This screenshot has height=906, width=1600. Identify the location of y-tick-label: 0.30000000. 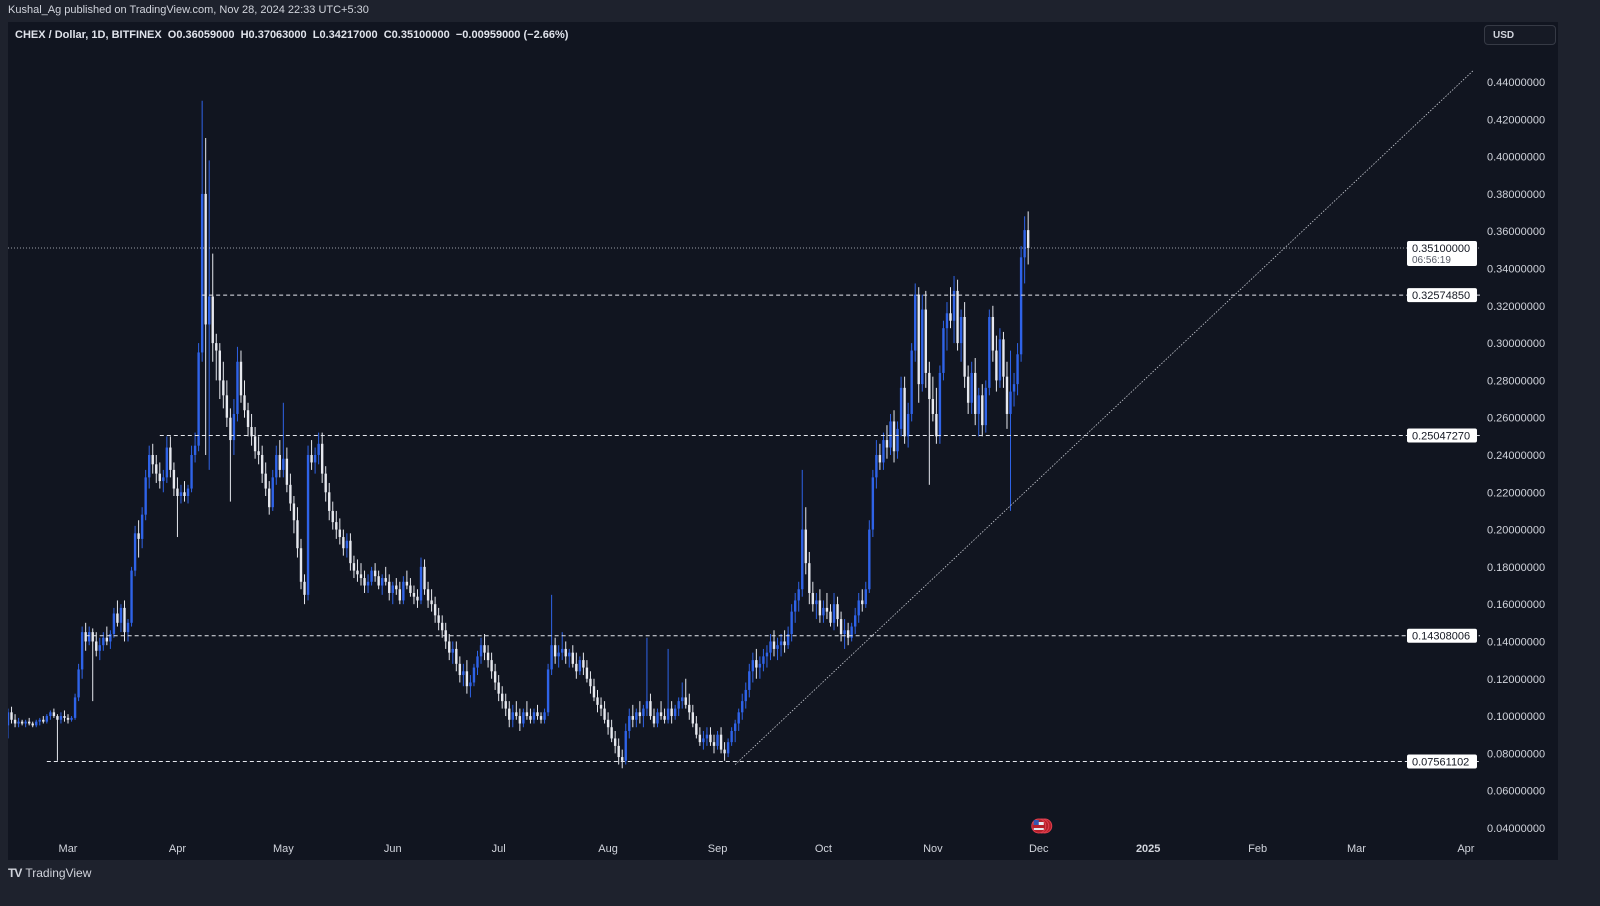
(1516, 344).